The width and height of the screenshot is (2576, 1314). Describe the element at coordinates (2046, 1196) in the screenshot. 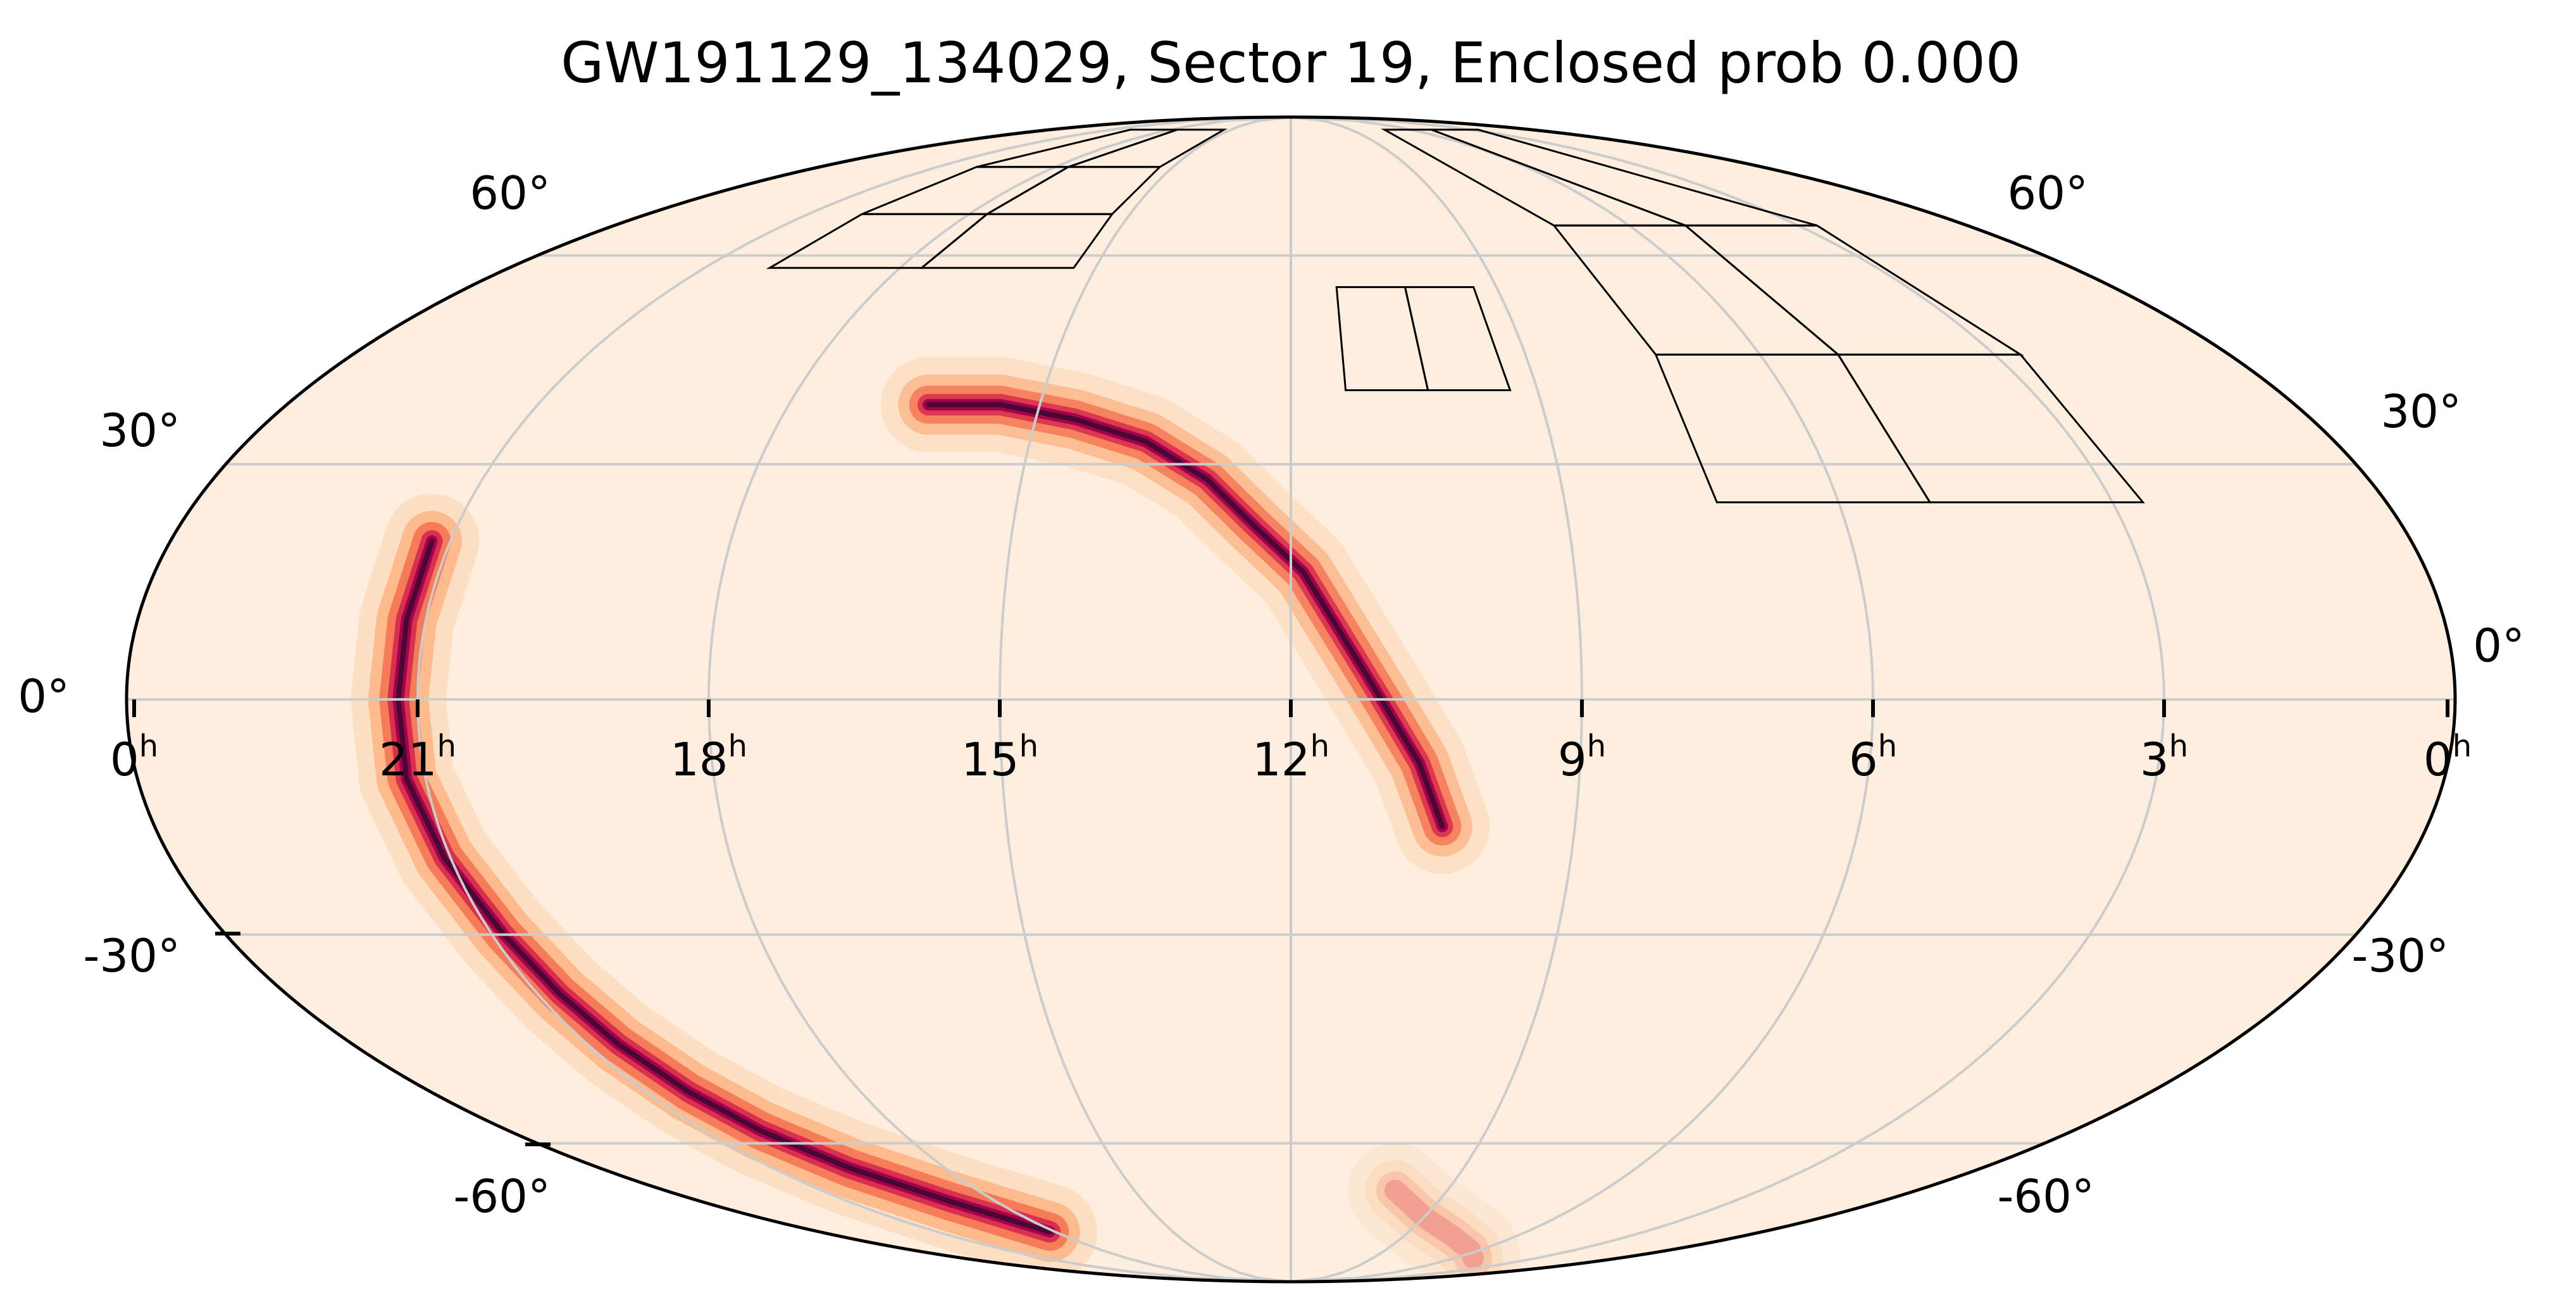

I see `dec-label-right: -60°` at that location.